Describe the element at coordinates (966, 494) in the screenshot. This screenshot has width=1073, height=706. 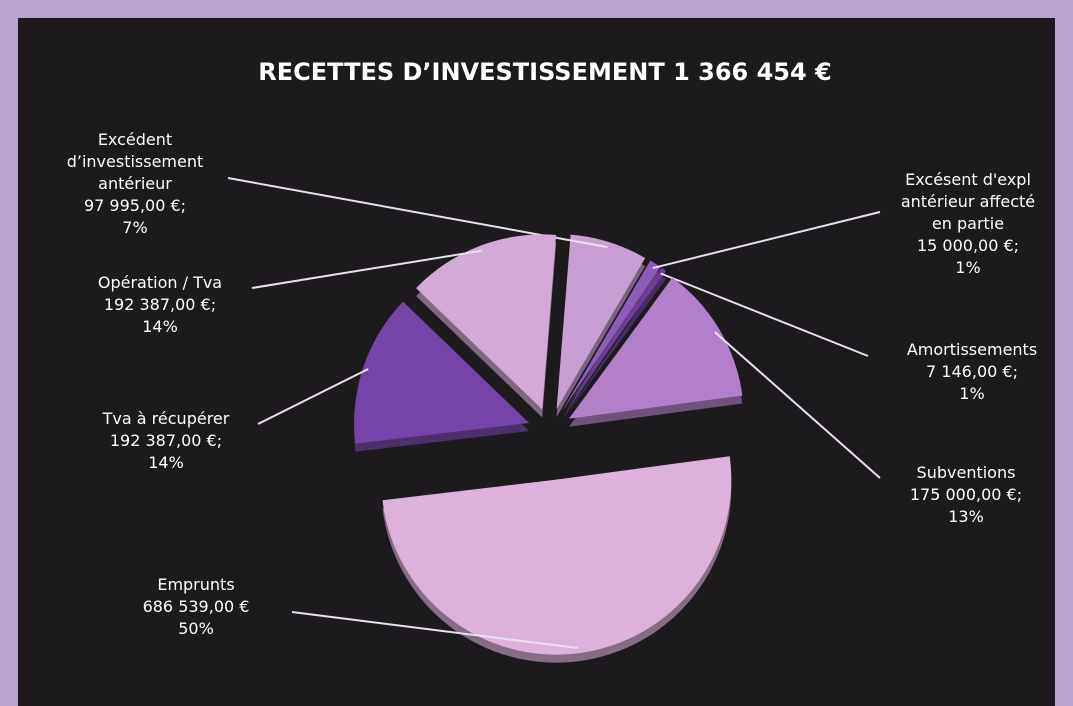
I see `value-label: 175 000,00 €;` at that location.